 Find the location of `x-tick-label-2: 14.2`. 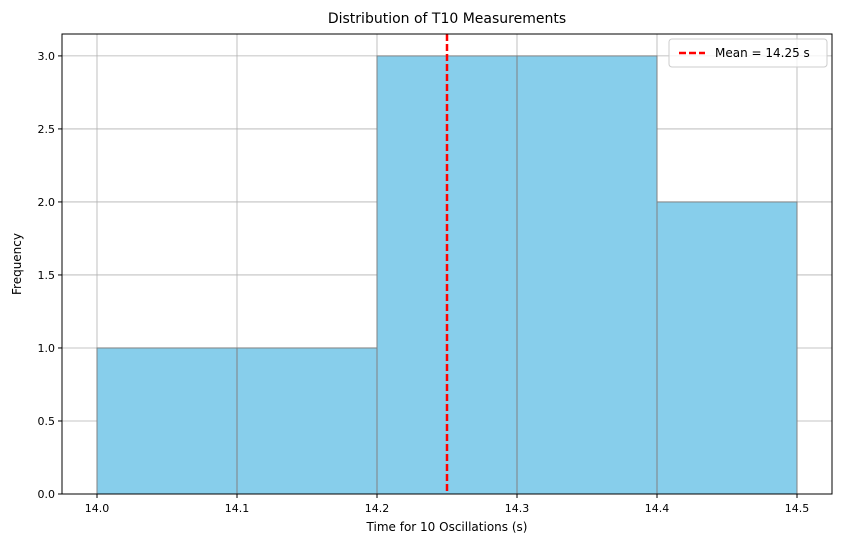

x-tick-label-2: 14.2 is located at coordinates (377, 508).